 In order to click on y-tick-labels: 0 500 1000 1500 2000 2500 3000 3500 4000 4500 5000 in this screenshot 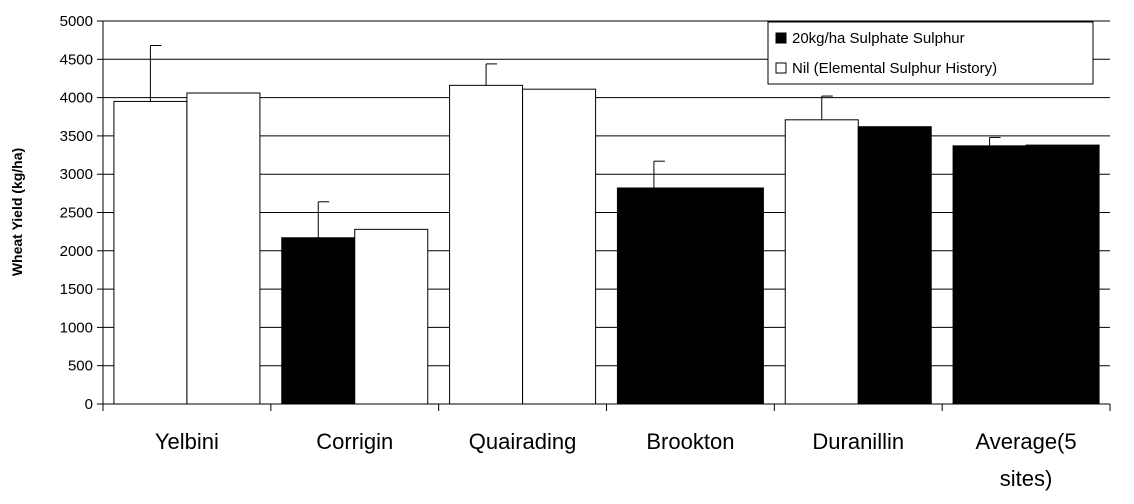, I will do `click(76, 213)`.